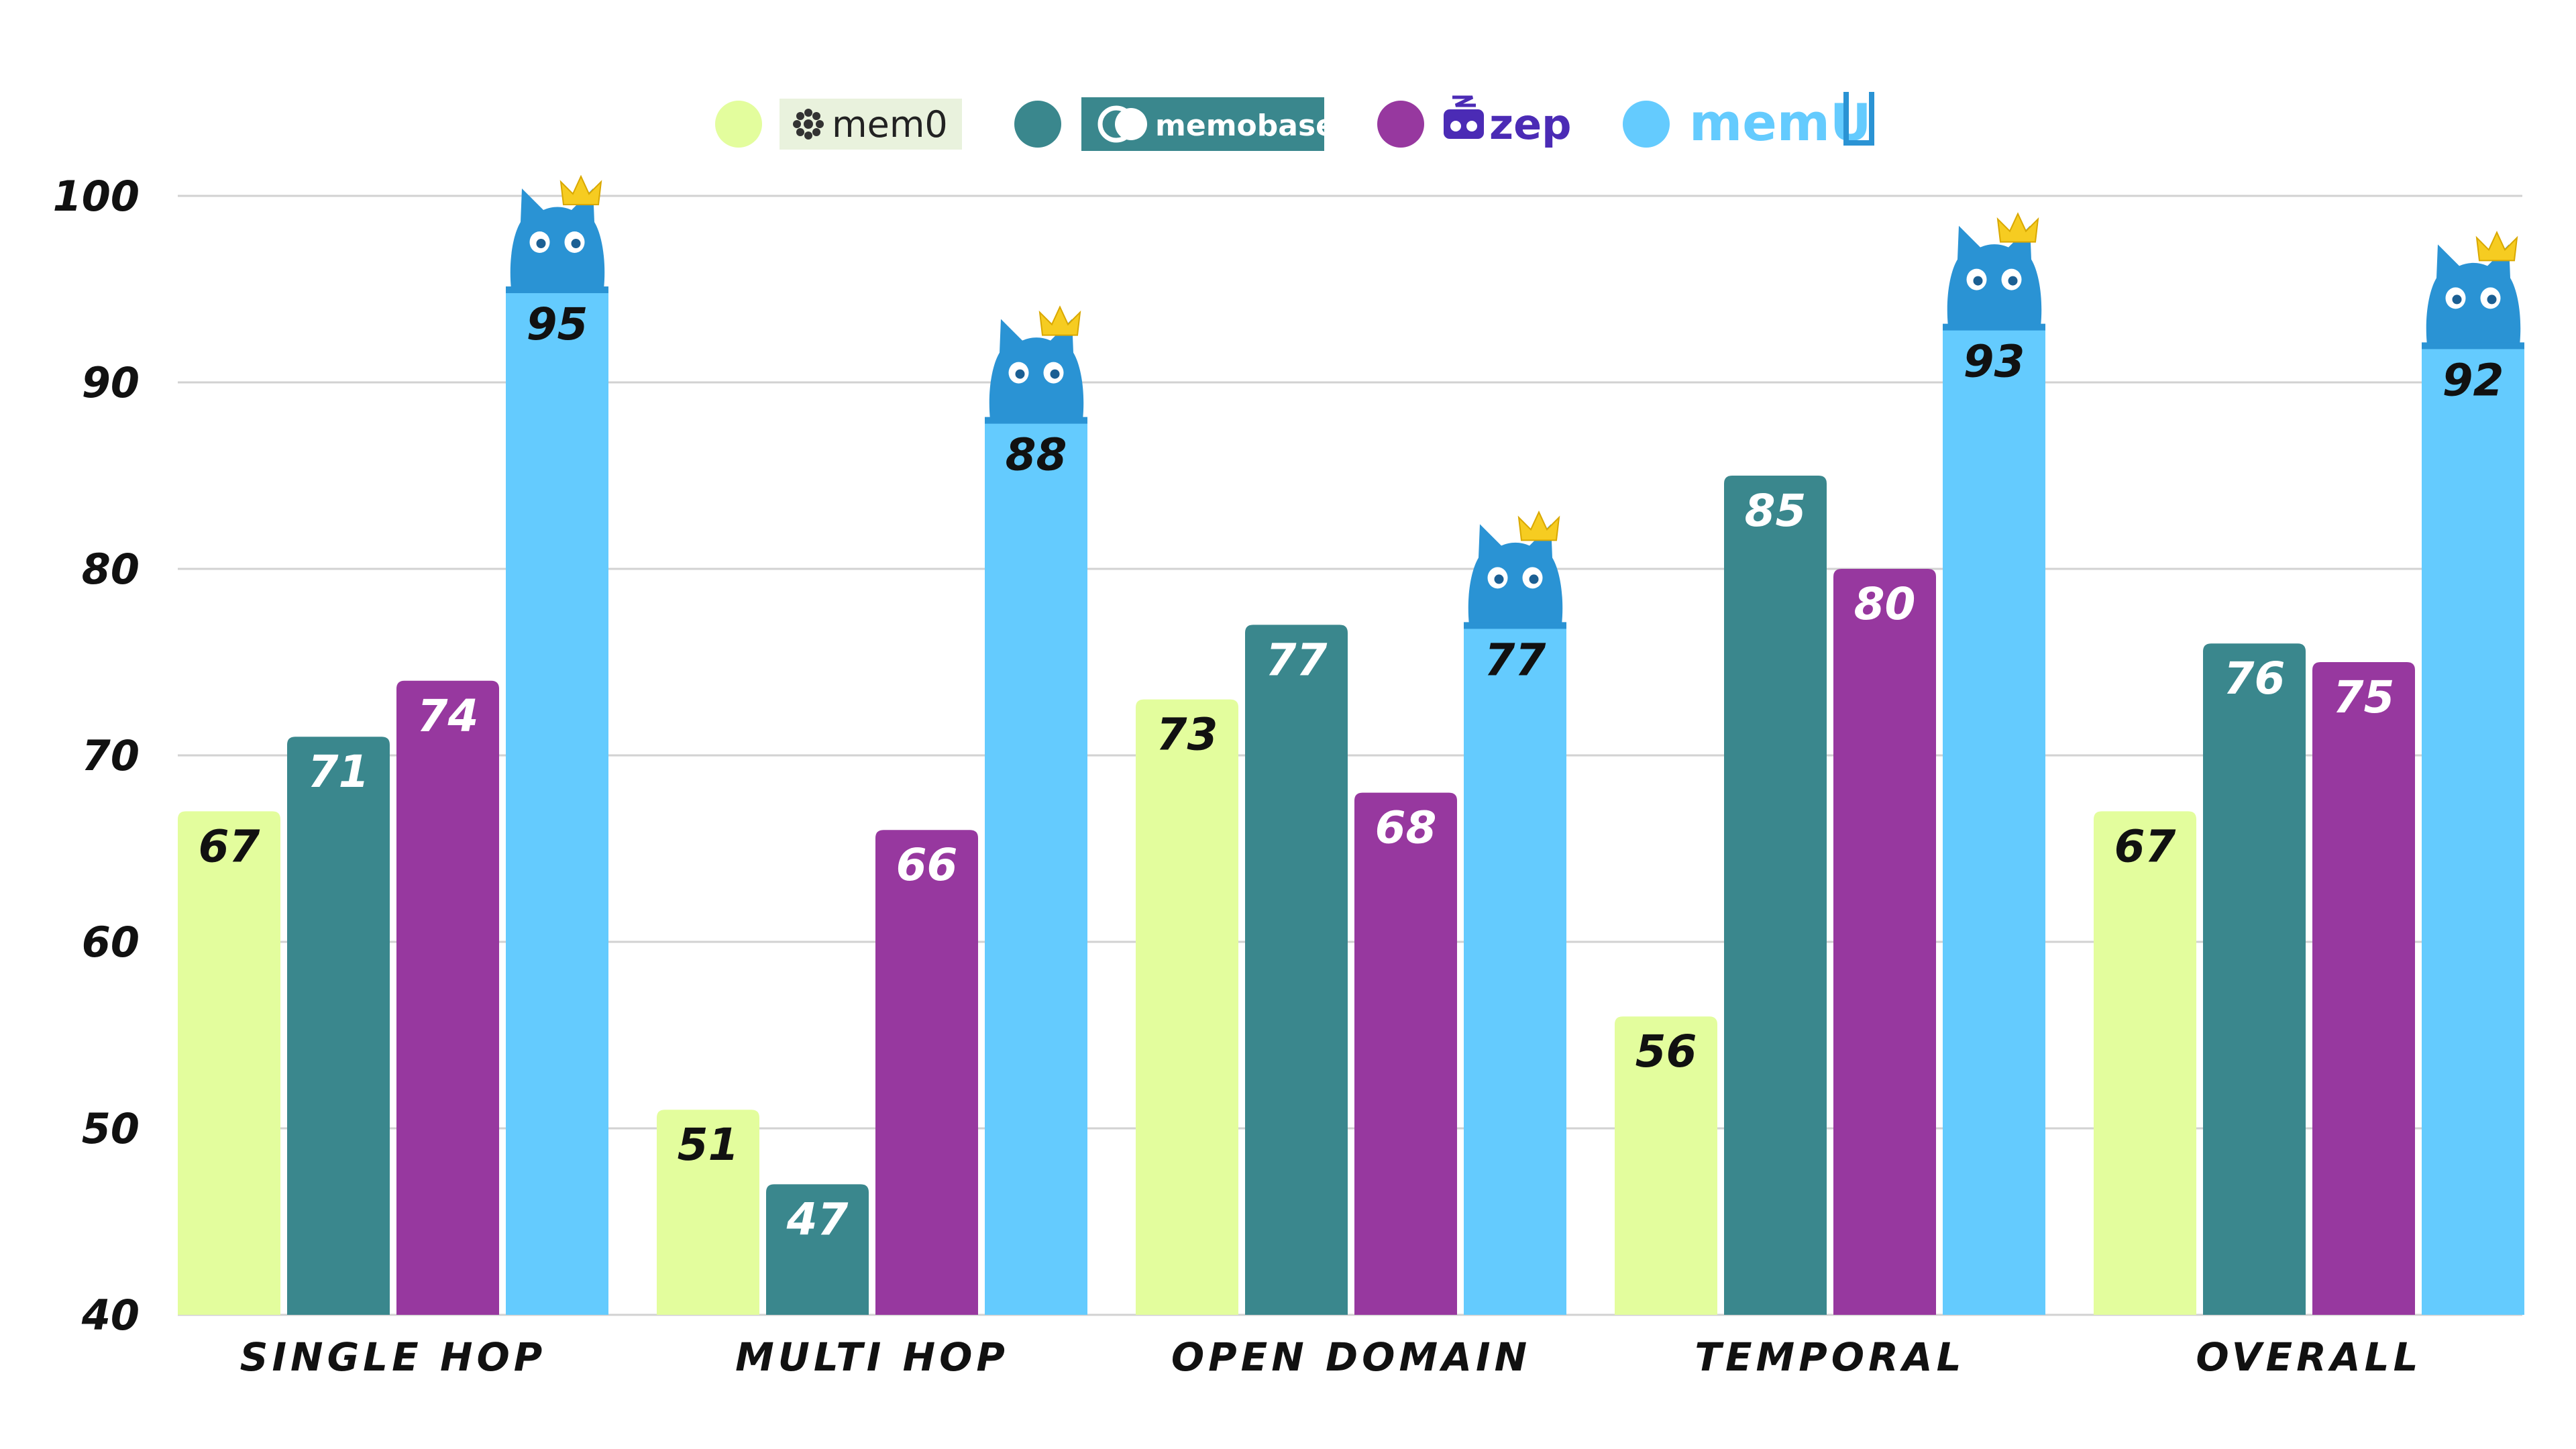  I want to click on legend-label: memobase, so click(1245, 126).